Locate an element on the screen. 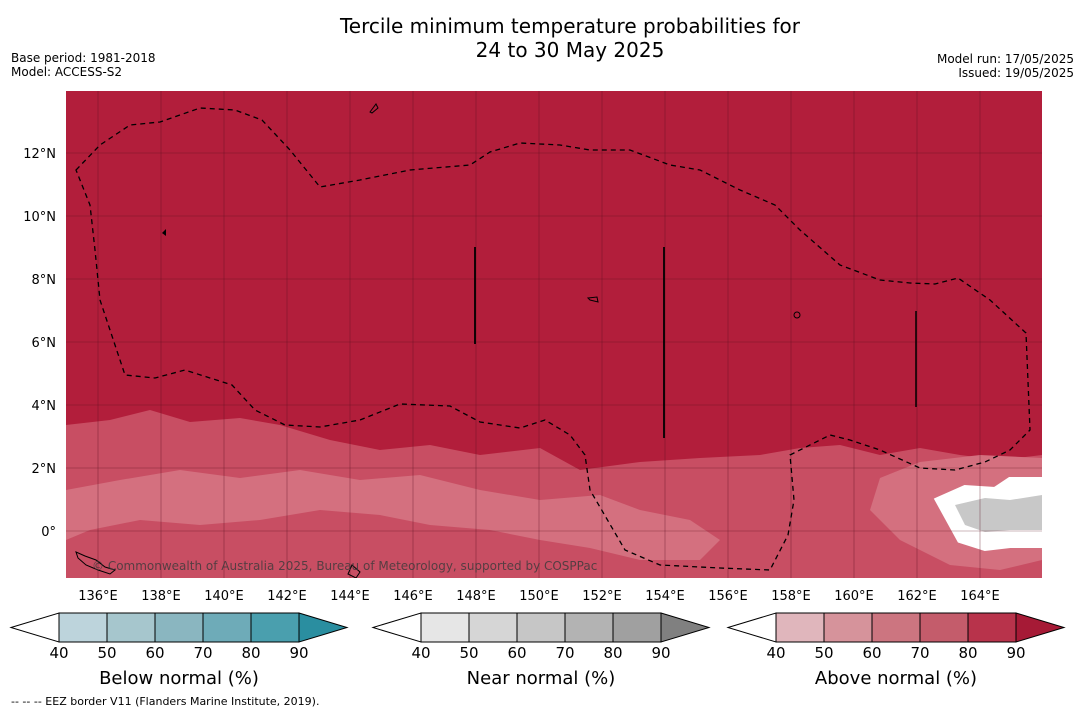 This screenshot has height=713, width=1085. longitude-label: 142°E is located at coordinates (287, 596).